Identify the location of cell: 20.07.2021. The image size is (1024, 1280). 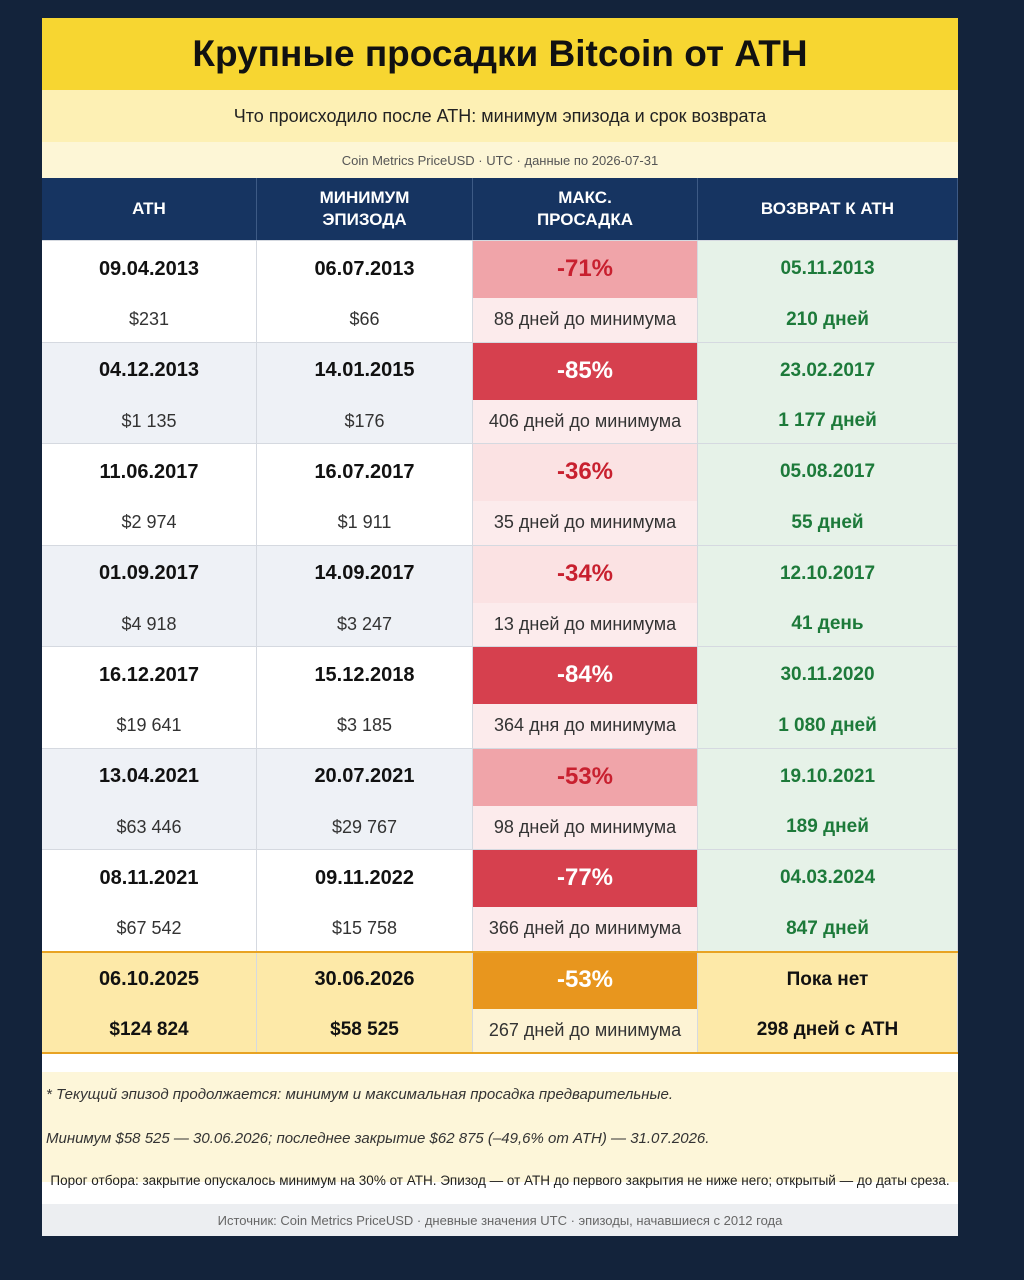
(365, 776).